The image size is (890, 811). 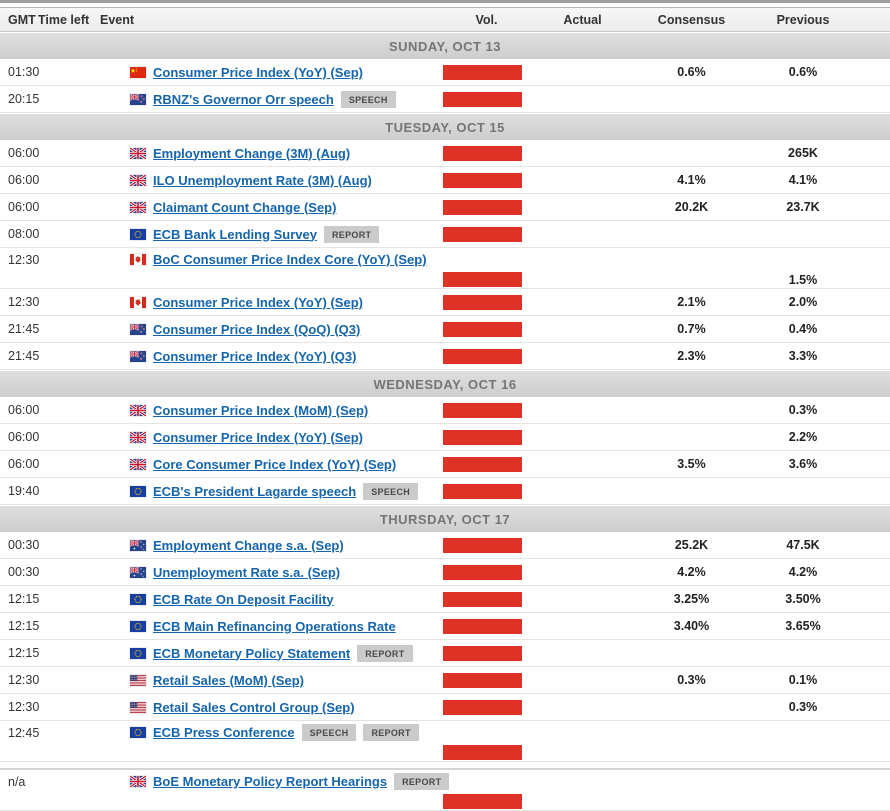 What do you see at coordinates (24, 99) in the screenshot?
I see `event-time: 20:15` at bounding box center [24, 99].